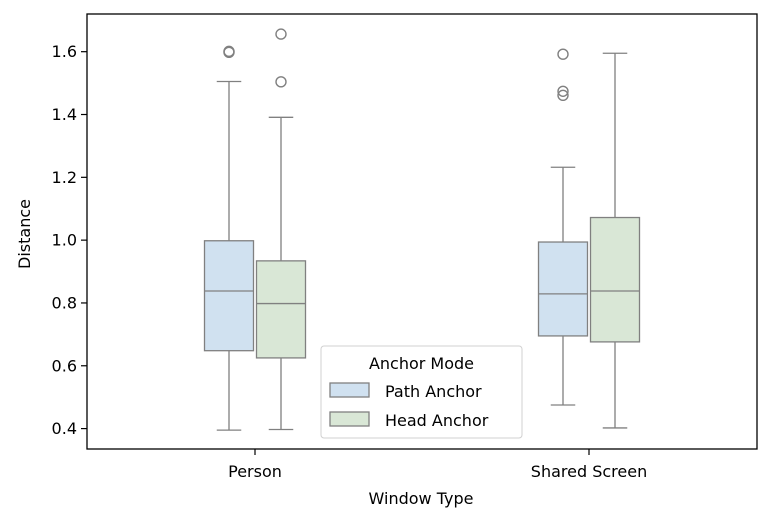  I want to click on y-tick-label: 1.6, so click(64, 51).